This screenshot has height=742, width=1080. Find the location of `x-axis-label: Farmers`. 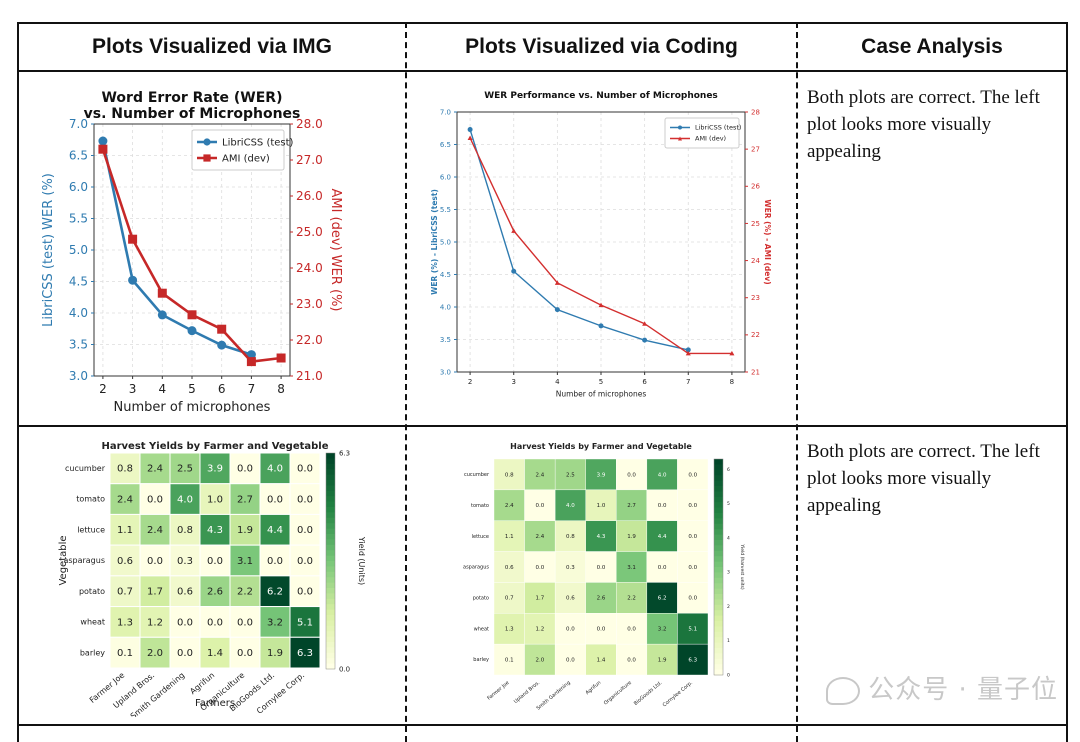

x-axis-label: Farmers is located at coordinates (215, 703).